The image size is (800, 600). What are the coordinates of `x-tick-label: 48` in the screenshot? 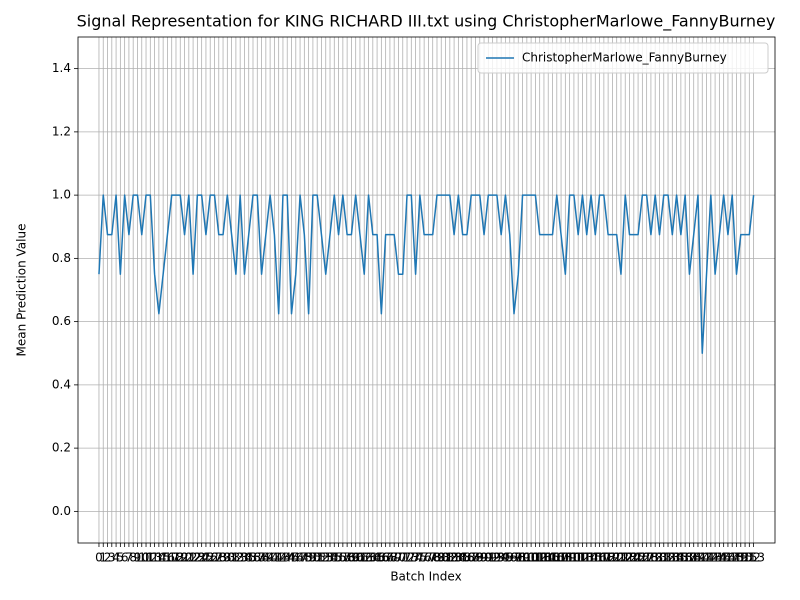 It's located at (304, 558).